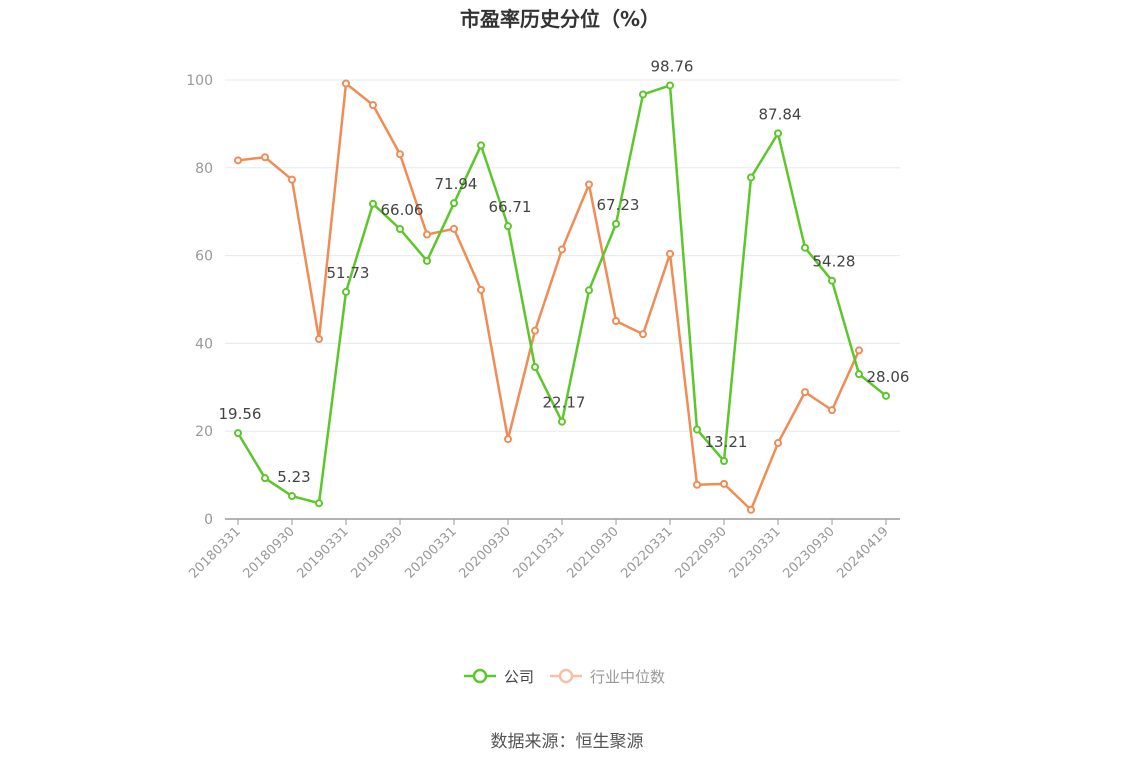 The image size is (1134, 766). What do you see at coordinates (510, 207) in the screenshot?
I see `data-label: 66.71` at bounding box center [510, 207].